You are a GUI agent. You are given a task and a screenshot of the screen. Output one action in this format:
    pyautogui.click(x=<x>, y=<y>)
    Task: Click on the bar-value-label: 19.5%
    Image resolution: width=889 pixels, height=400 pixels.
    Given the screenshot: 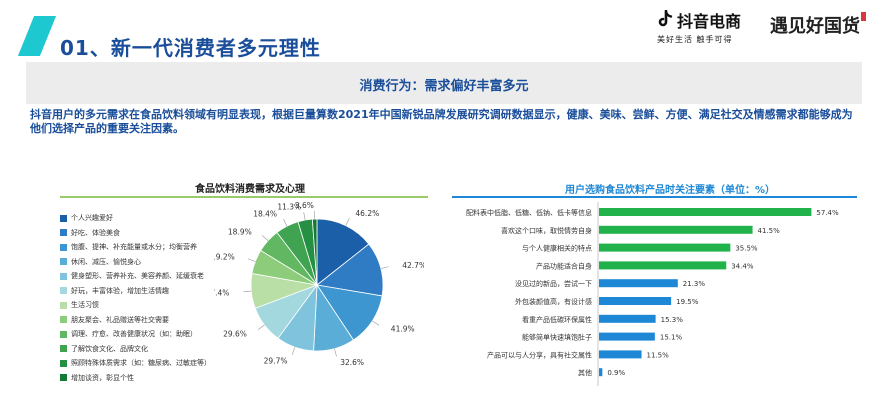 What is the action you would take?
    pyautogui.click(x=687, y=302)
    